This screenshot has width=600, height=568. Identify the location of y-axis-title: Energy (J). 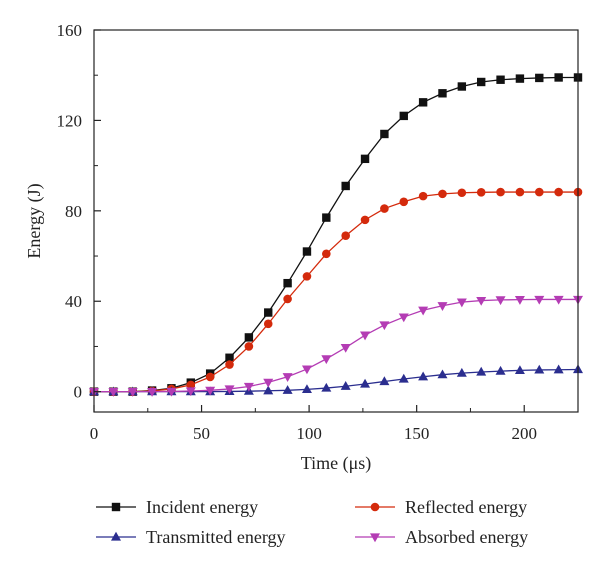
(34, 220).